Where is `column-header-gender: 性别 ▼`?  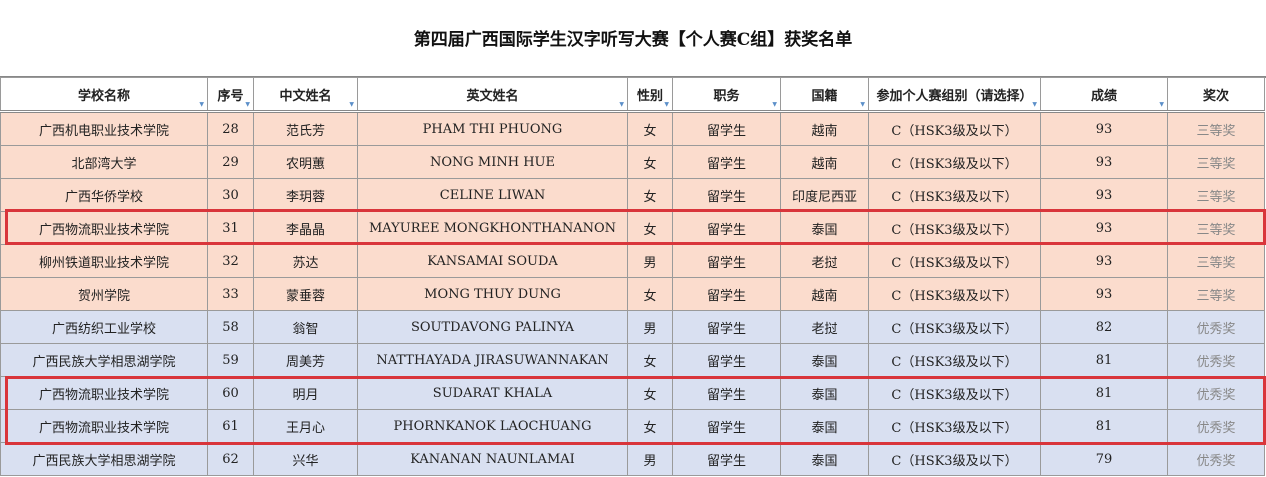
column-header-gender: 性别 ▼ is located at coordinates (650, 95).